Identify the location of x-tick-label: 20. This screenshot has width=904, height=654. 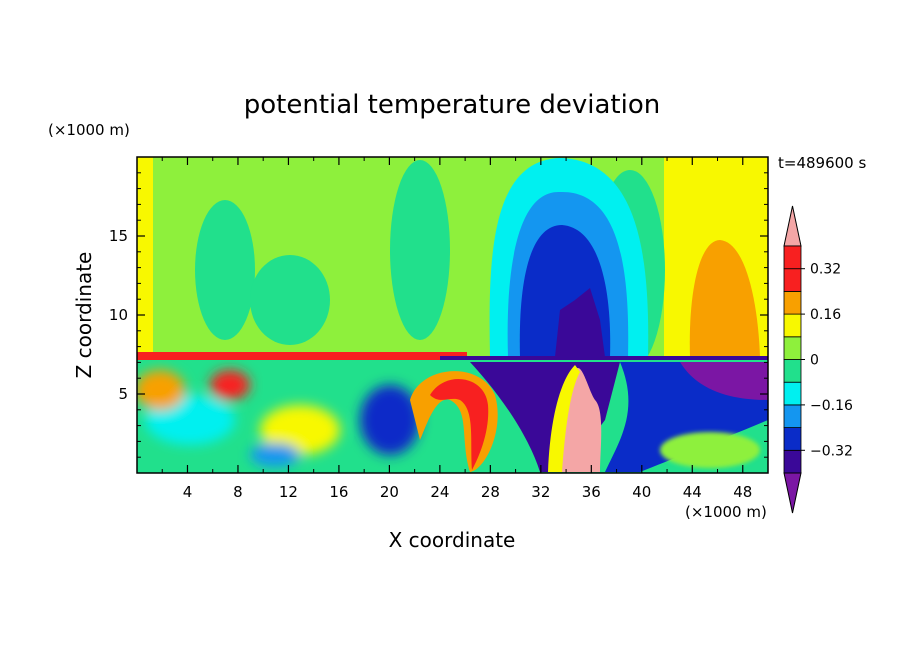
(389, 492).